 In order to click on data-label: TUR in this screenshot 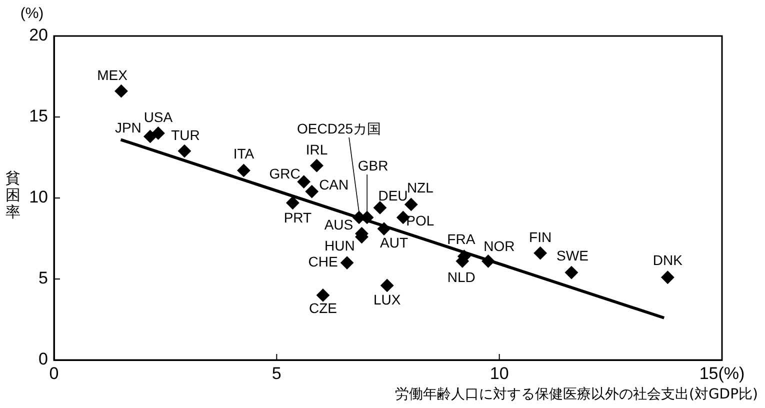, I will do `click(185, 134)`.